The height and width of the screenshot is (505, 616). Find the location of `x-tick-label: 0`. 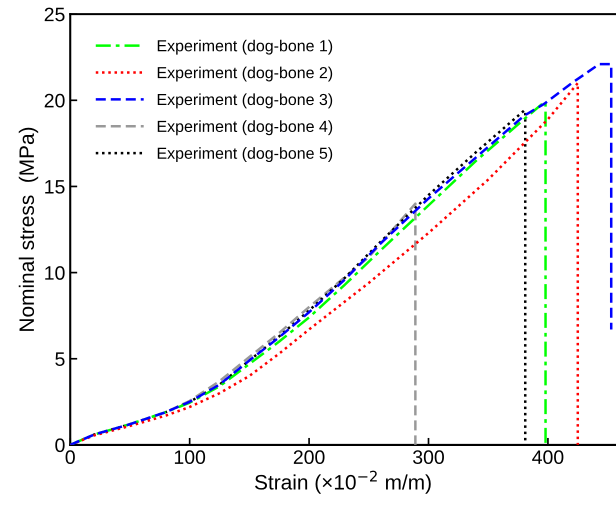

x-tick-label: 0 is located at coordinates (70, 457).